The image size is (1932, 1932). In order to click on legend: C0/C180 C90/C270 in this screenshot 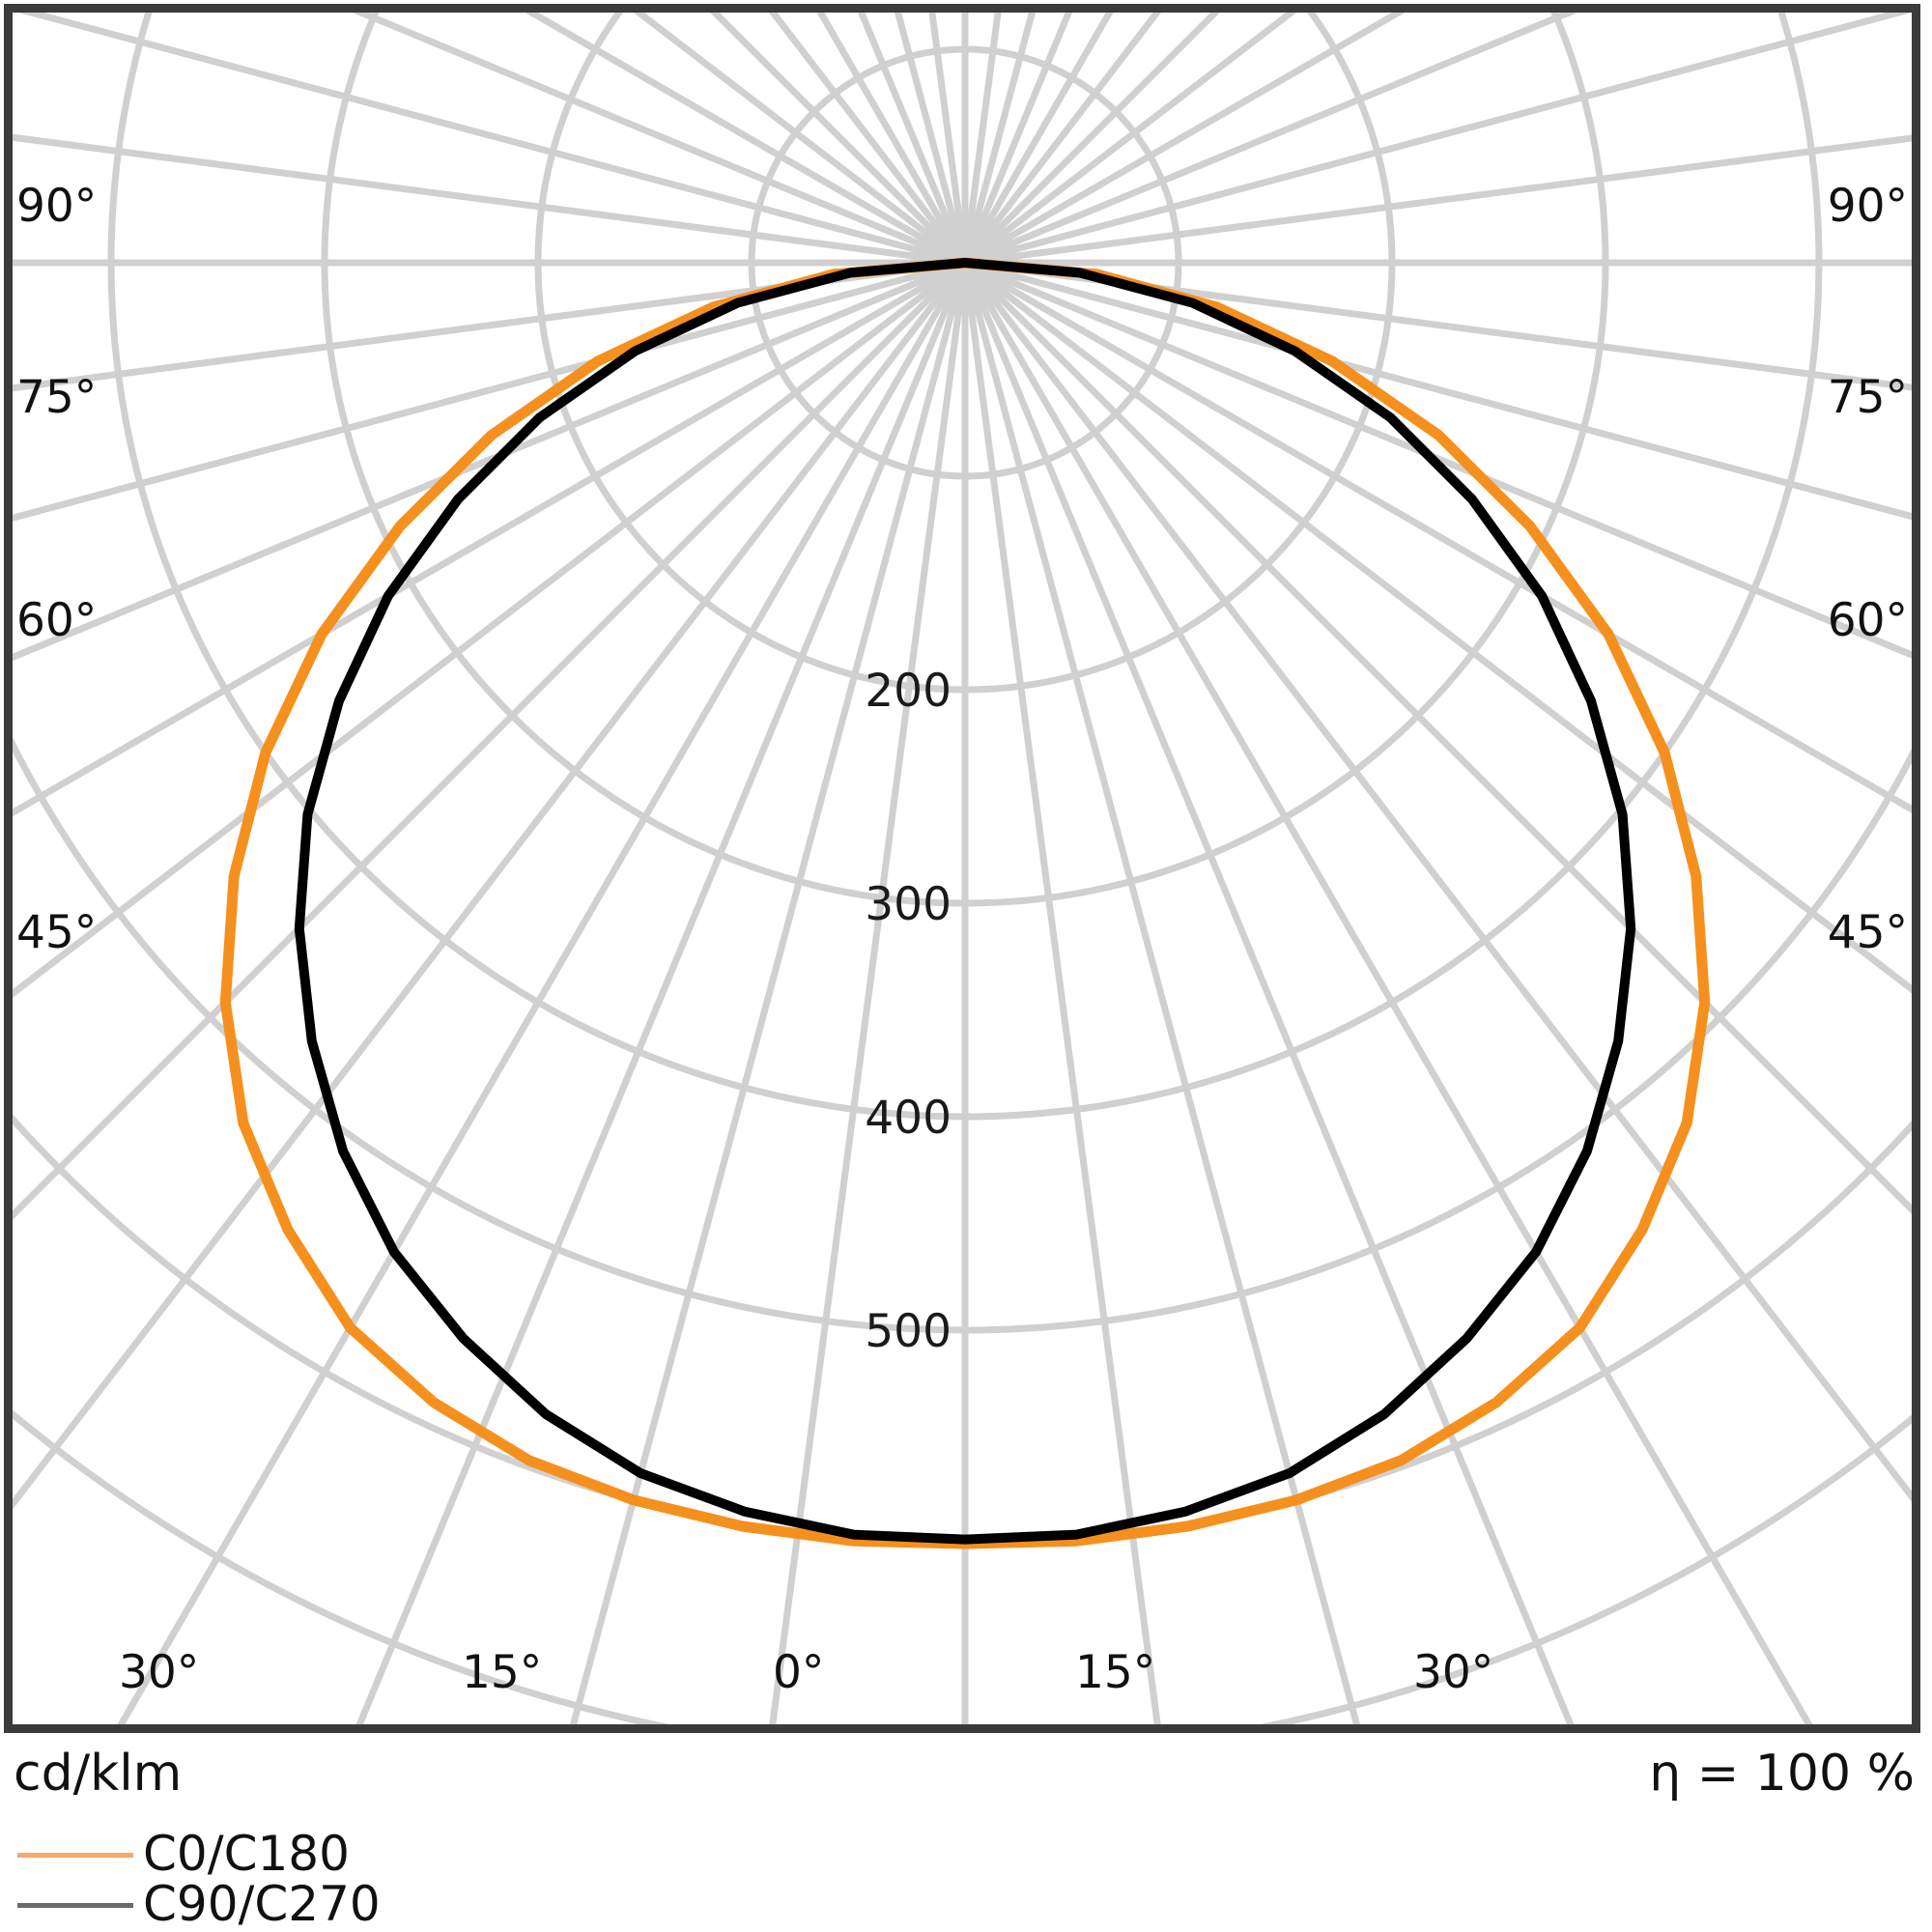, I will do `click(966, 1879)`.